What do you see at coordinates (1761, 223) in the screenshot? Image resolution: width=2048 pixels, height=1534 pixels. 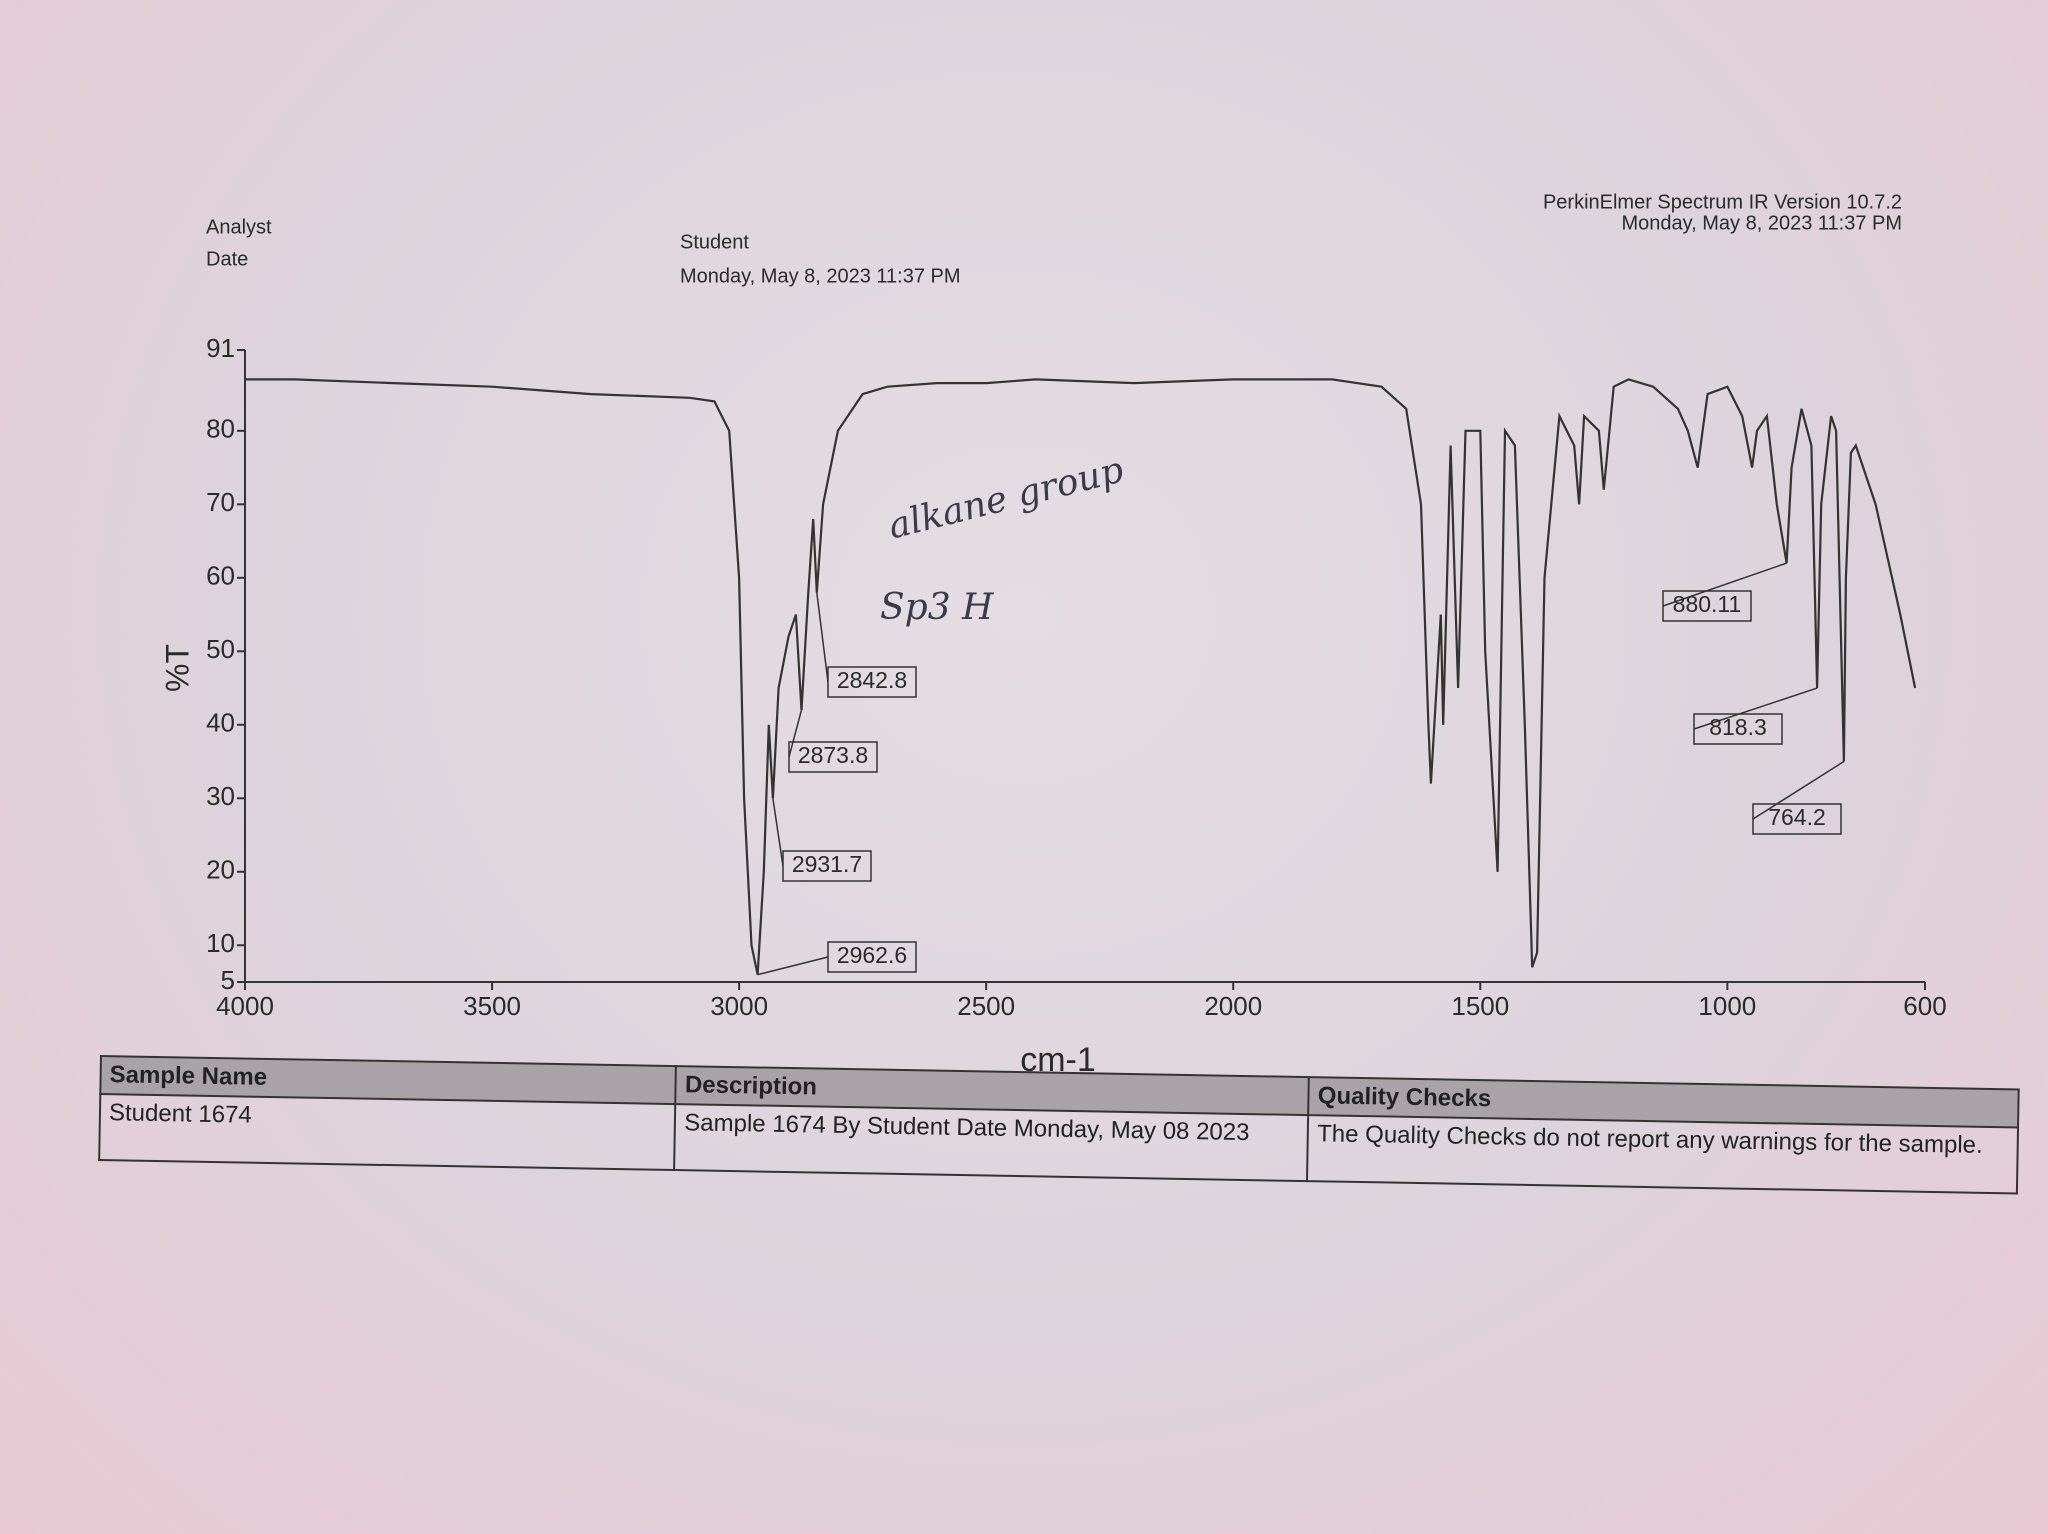 I see `printed-date: Monday, May 8, 2023 11:37 PM` at bounding box center [1761, 223].